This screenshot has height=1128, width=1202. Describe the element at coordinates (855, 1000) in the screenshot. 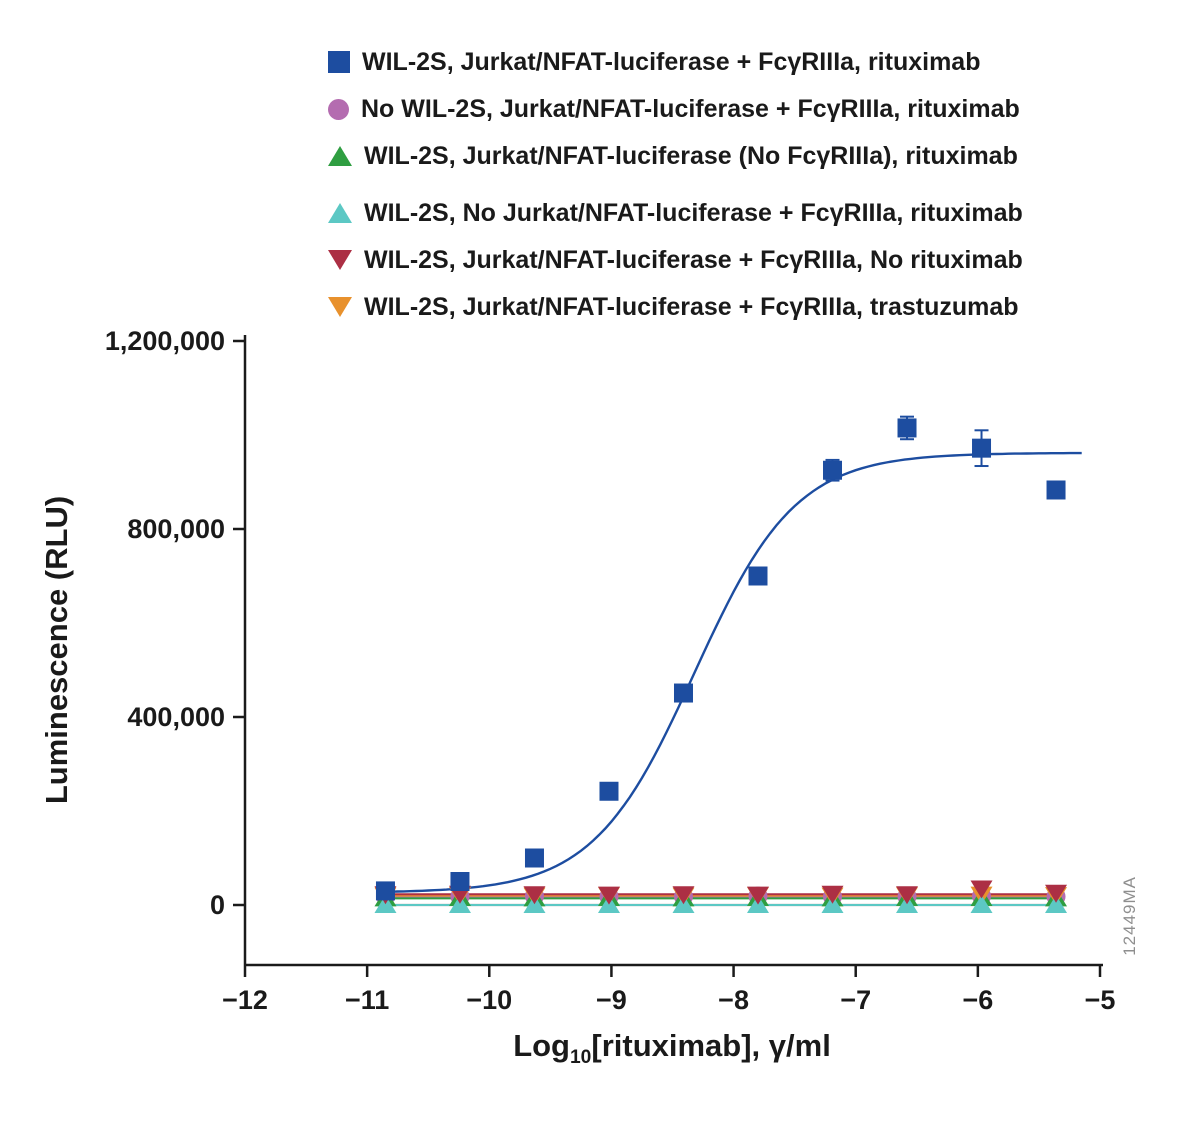

I see `x-tick-label: −7` at that location.